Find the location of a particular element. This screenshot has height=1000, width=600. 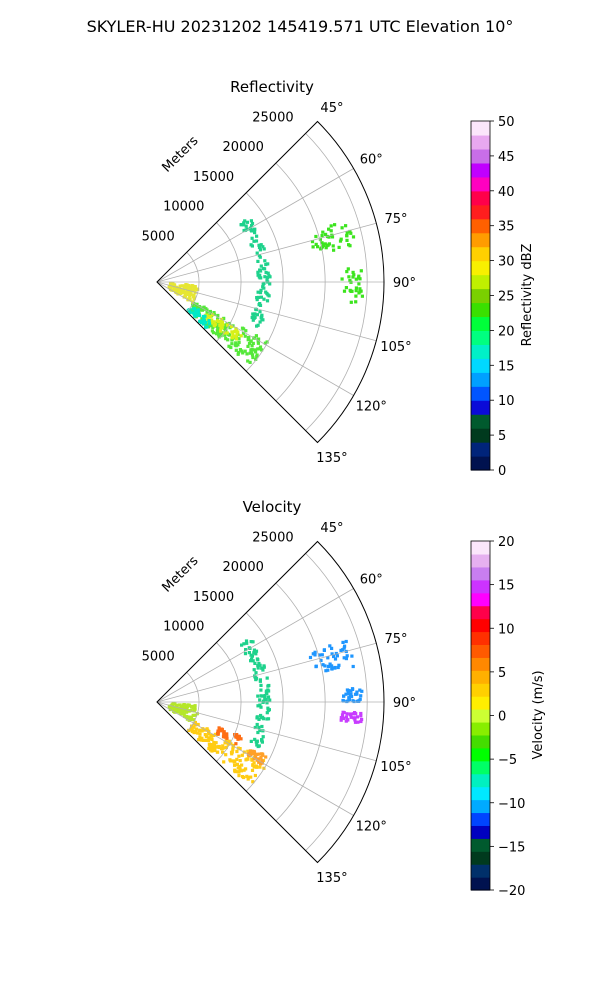

radial-tick-label: 20000 is located at coordinates (243, 147).